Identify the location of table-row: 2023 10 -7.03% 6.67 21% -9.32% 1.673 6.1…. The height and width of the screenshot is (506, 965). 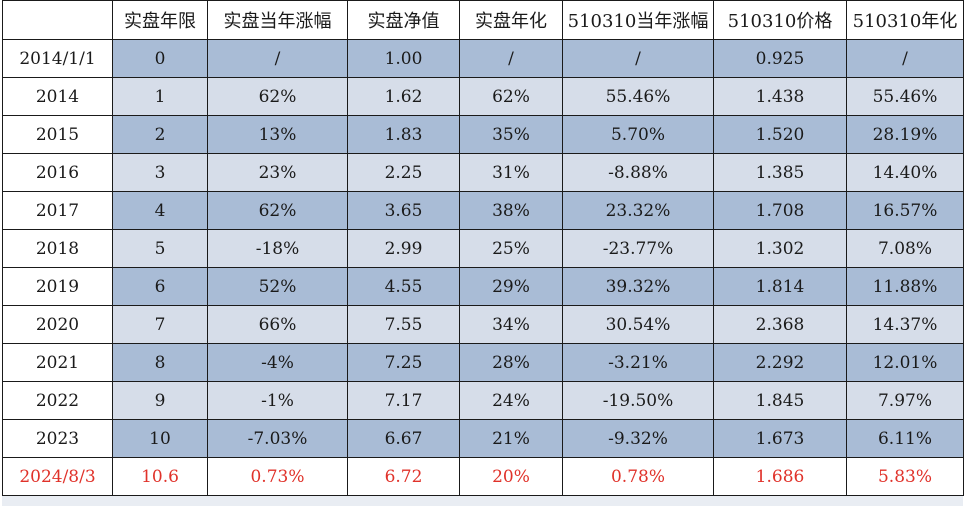
(483, 438).